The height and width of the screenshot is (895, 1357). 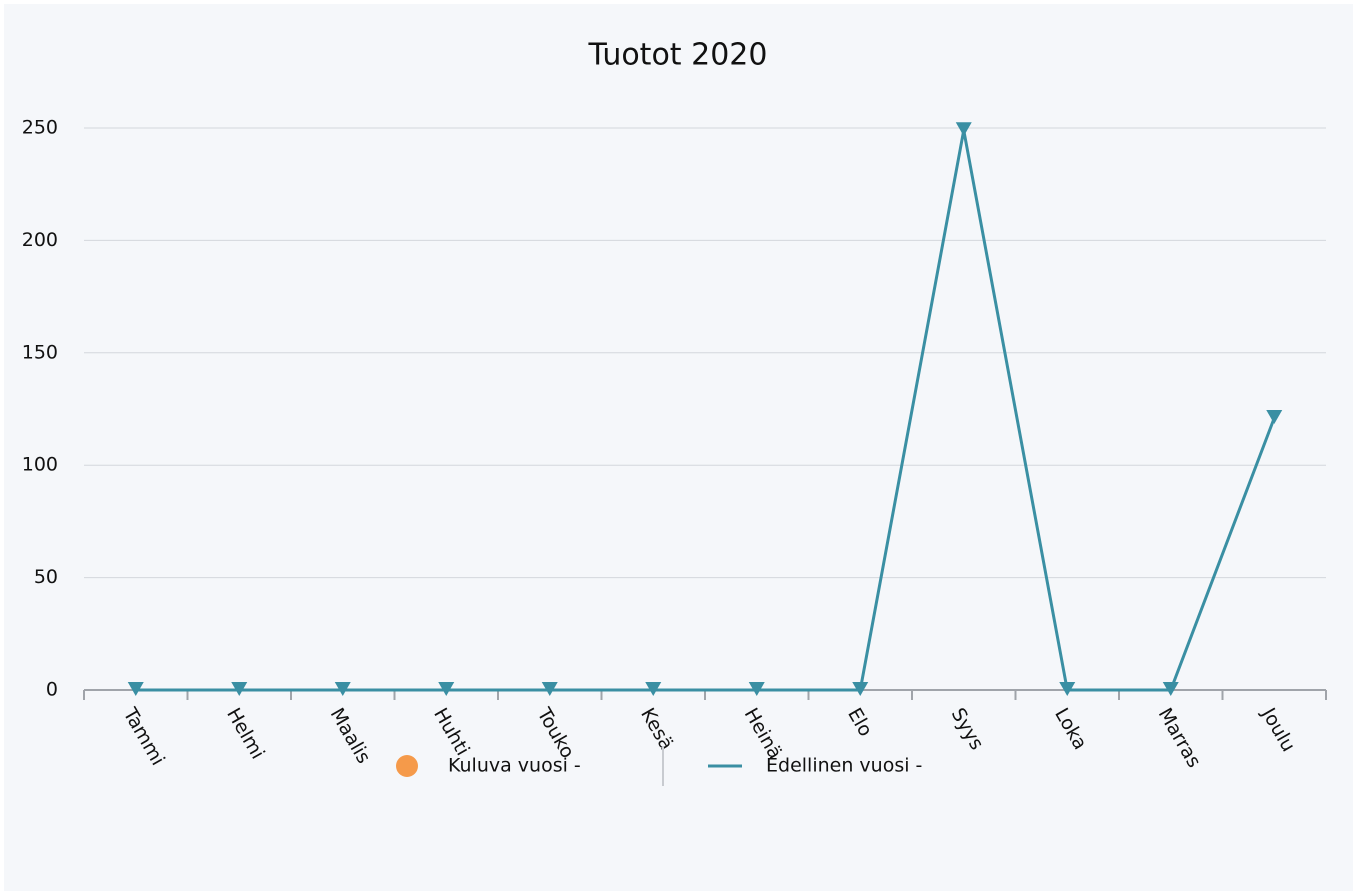 What do you see at coordinates (52, 690) in the screenshot?
I see `y-tick-label: 0` at bounding box center [52, 690].